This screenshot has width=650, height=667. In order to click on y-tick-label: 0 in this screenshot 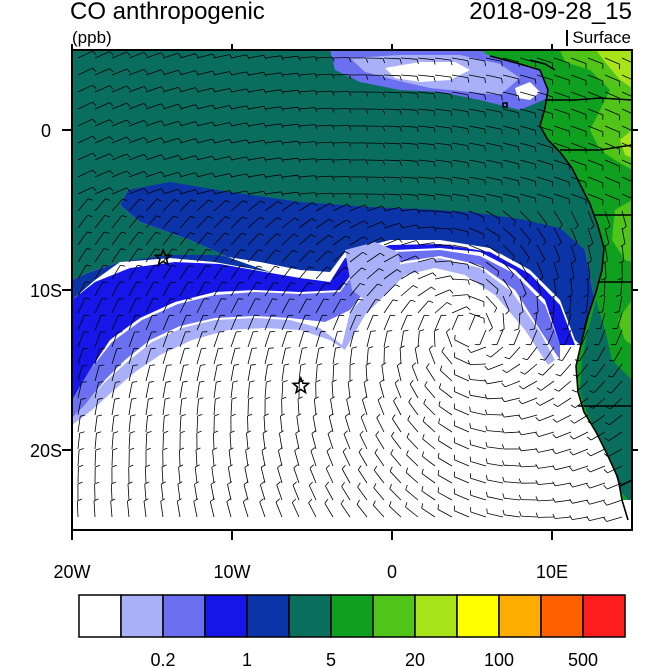, I will do `click(46, 131)`.